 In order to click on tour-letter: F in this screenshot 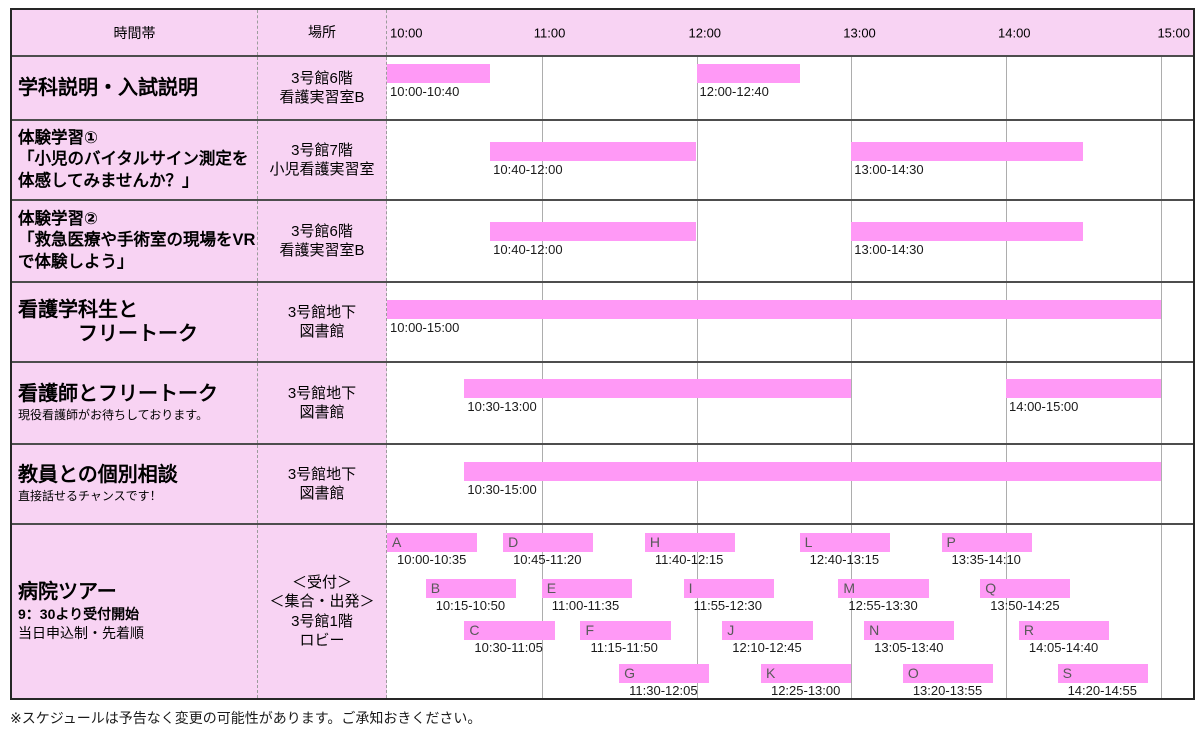, I will do `click(589, 630)`.